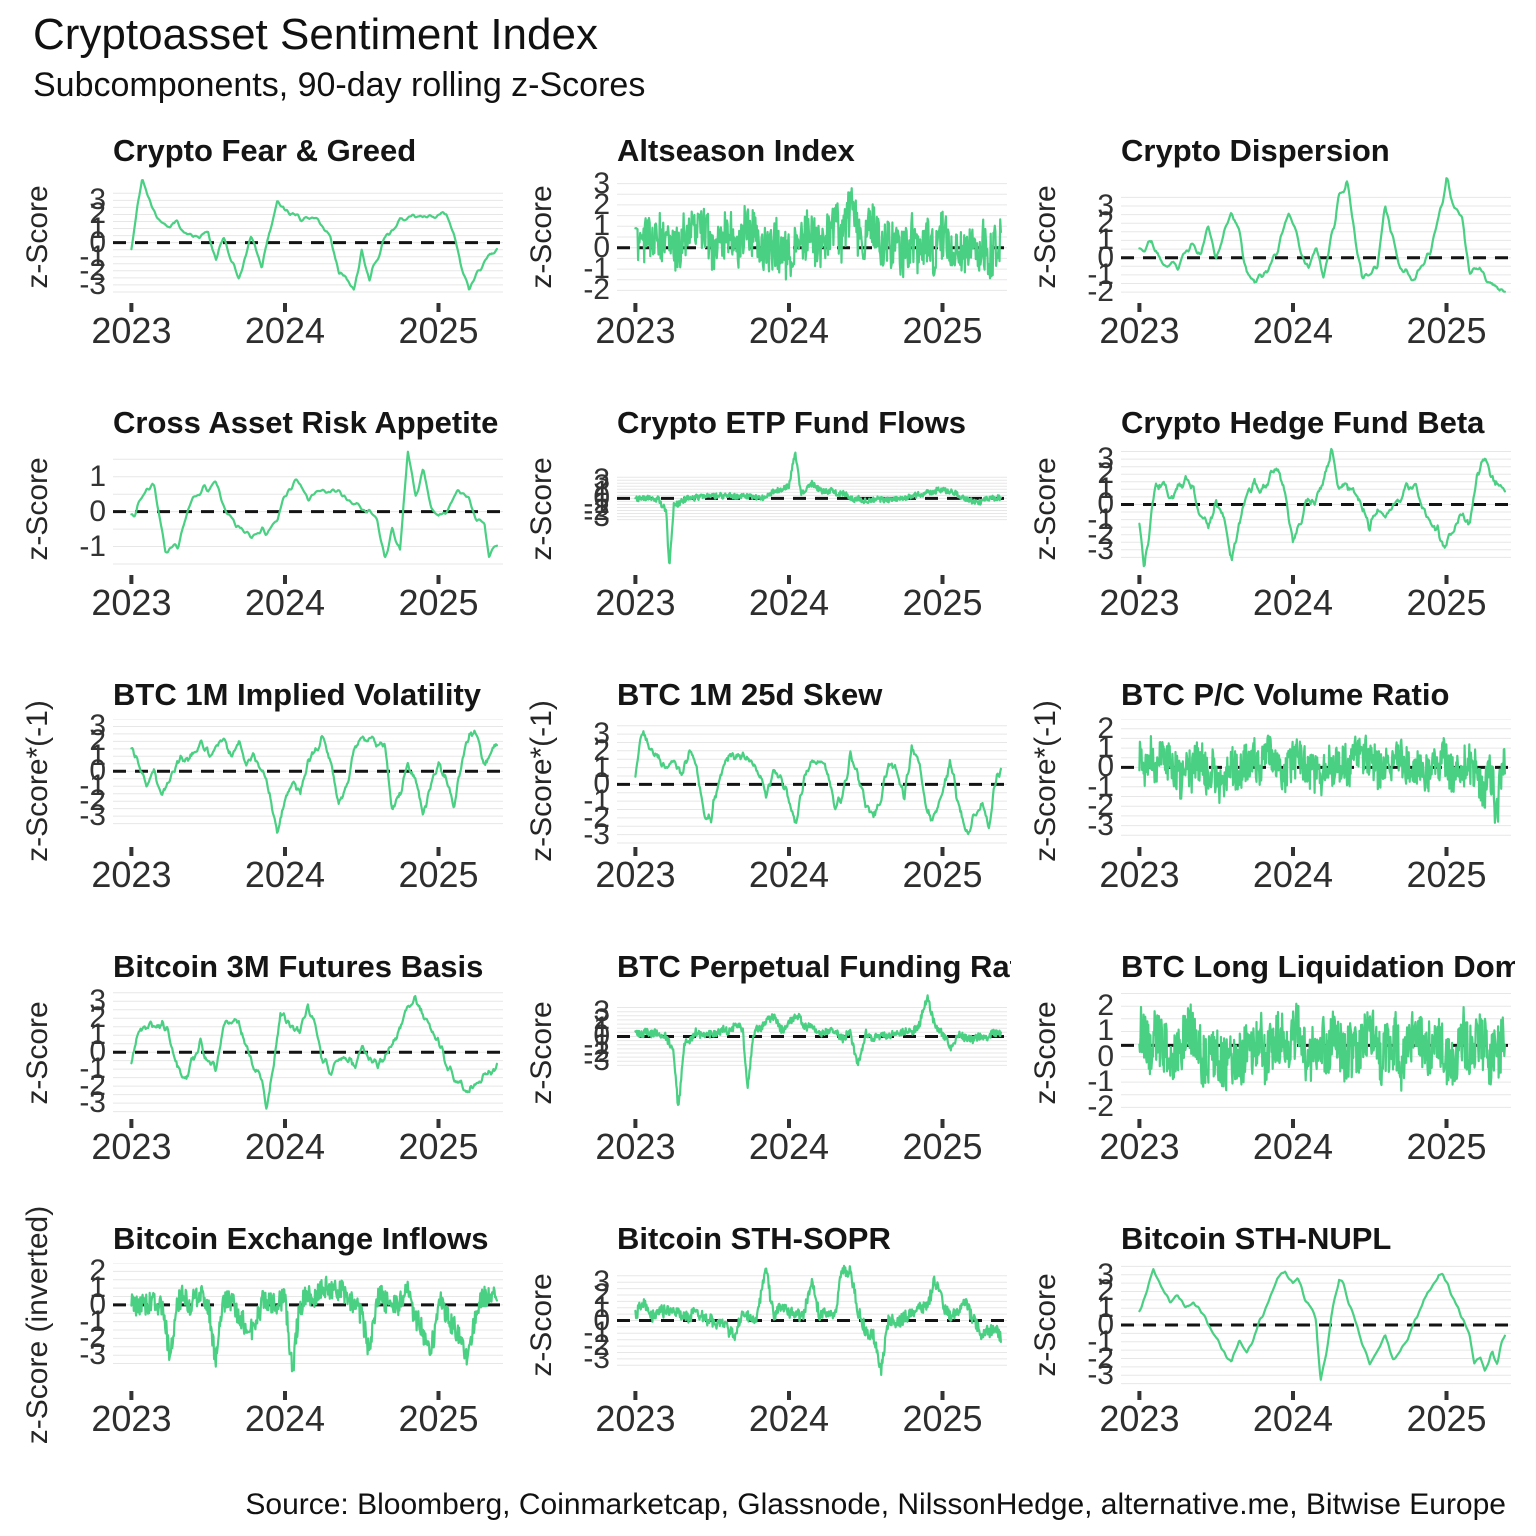 The height and width of the screenshot is (1536, 1536). I want to click on page-title: Cryptoasset Sentiment Index, so click(315, 34).